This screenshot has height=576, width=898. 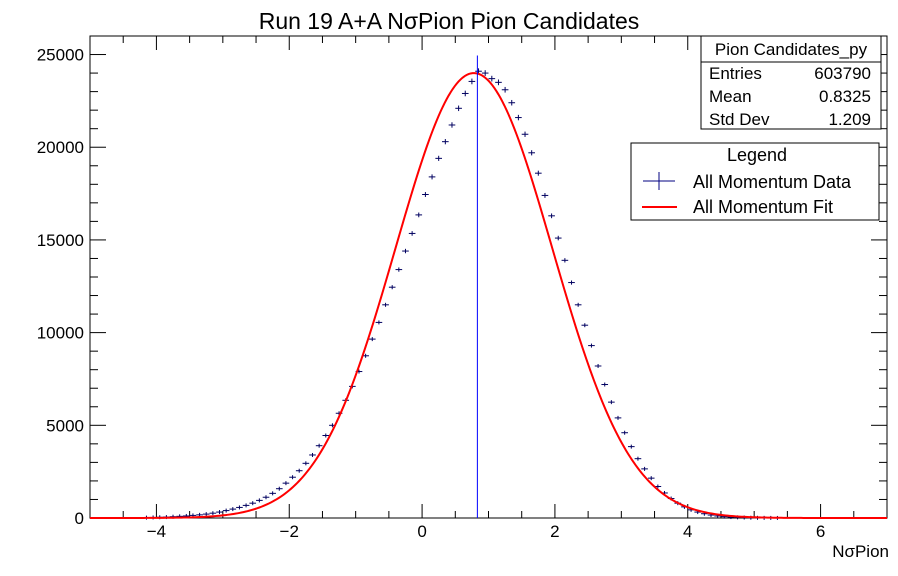 I want to click on x-tick-label: 6, so click(x=820, y=531).